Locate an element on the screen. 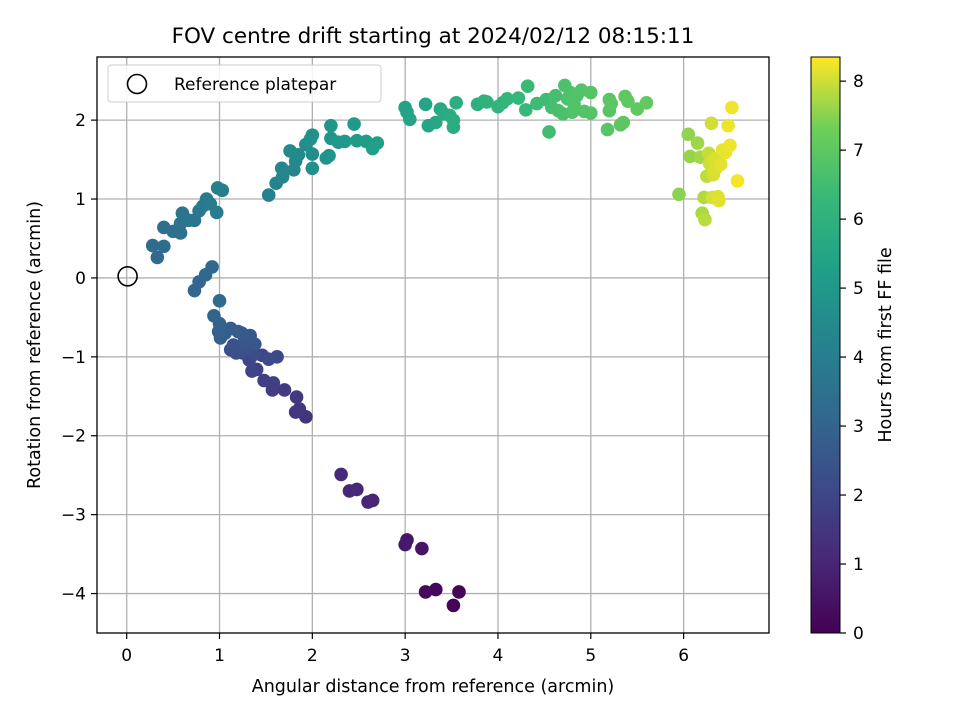 The image size is (960, 720). y-tick-label: 0 is located at coordinates (80, 279).